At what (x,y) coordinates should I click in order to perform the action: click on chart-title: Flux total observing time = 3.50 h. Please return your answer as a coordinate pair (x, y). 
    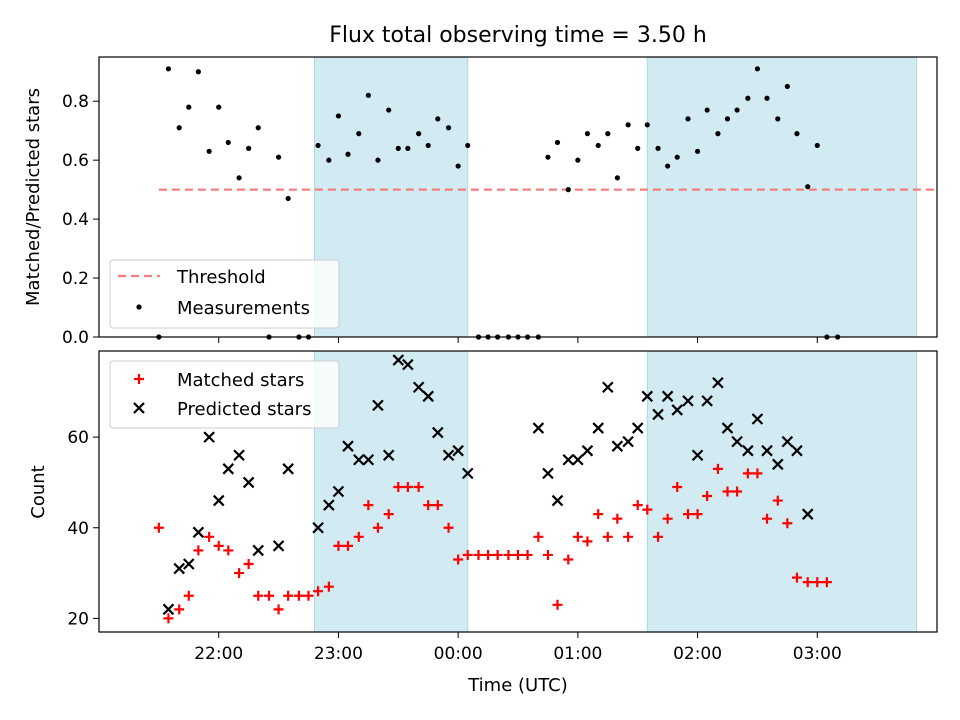
    Looking at the image, I should click on (518, 35).